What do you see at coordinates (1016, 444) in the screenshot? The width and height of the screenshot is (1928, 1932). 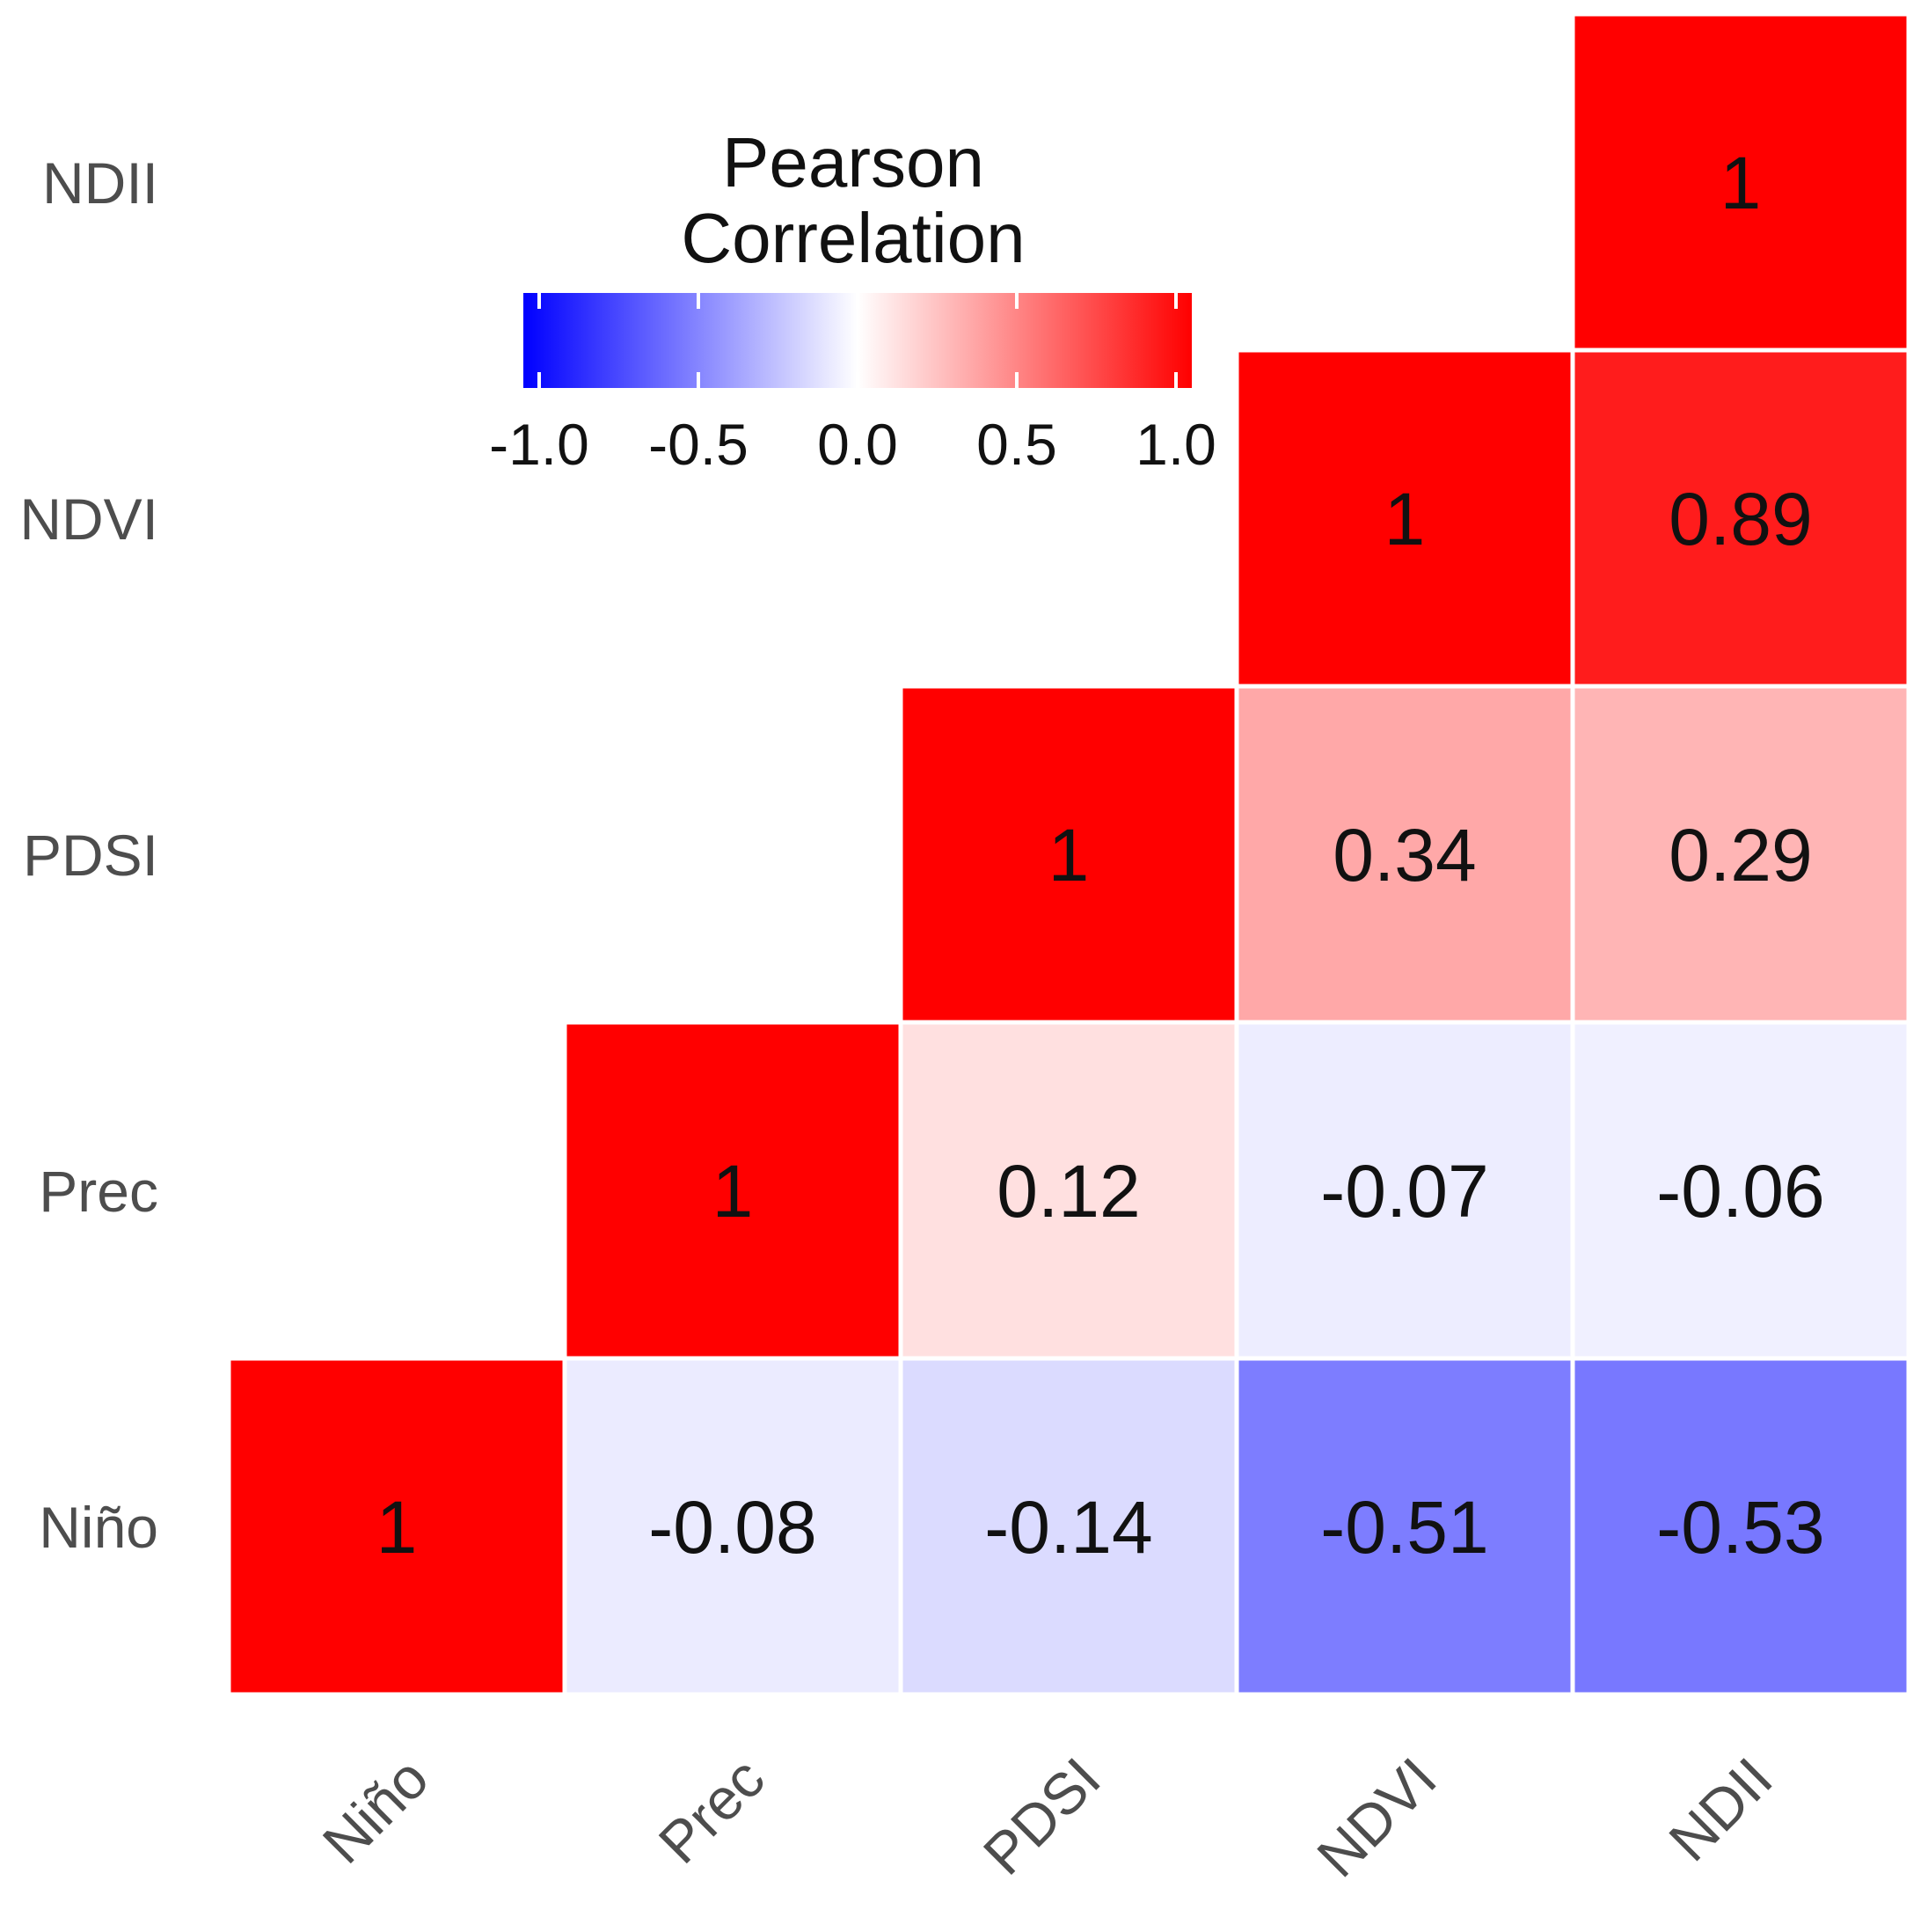 I see `legend-tick-label: 0.5` at bounding box center [1016, 444].